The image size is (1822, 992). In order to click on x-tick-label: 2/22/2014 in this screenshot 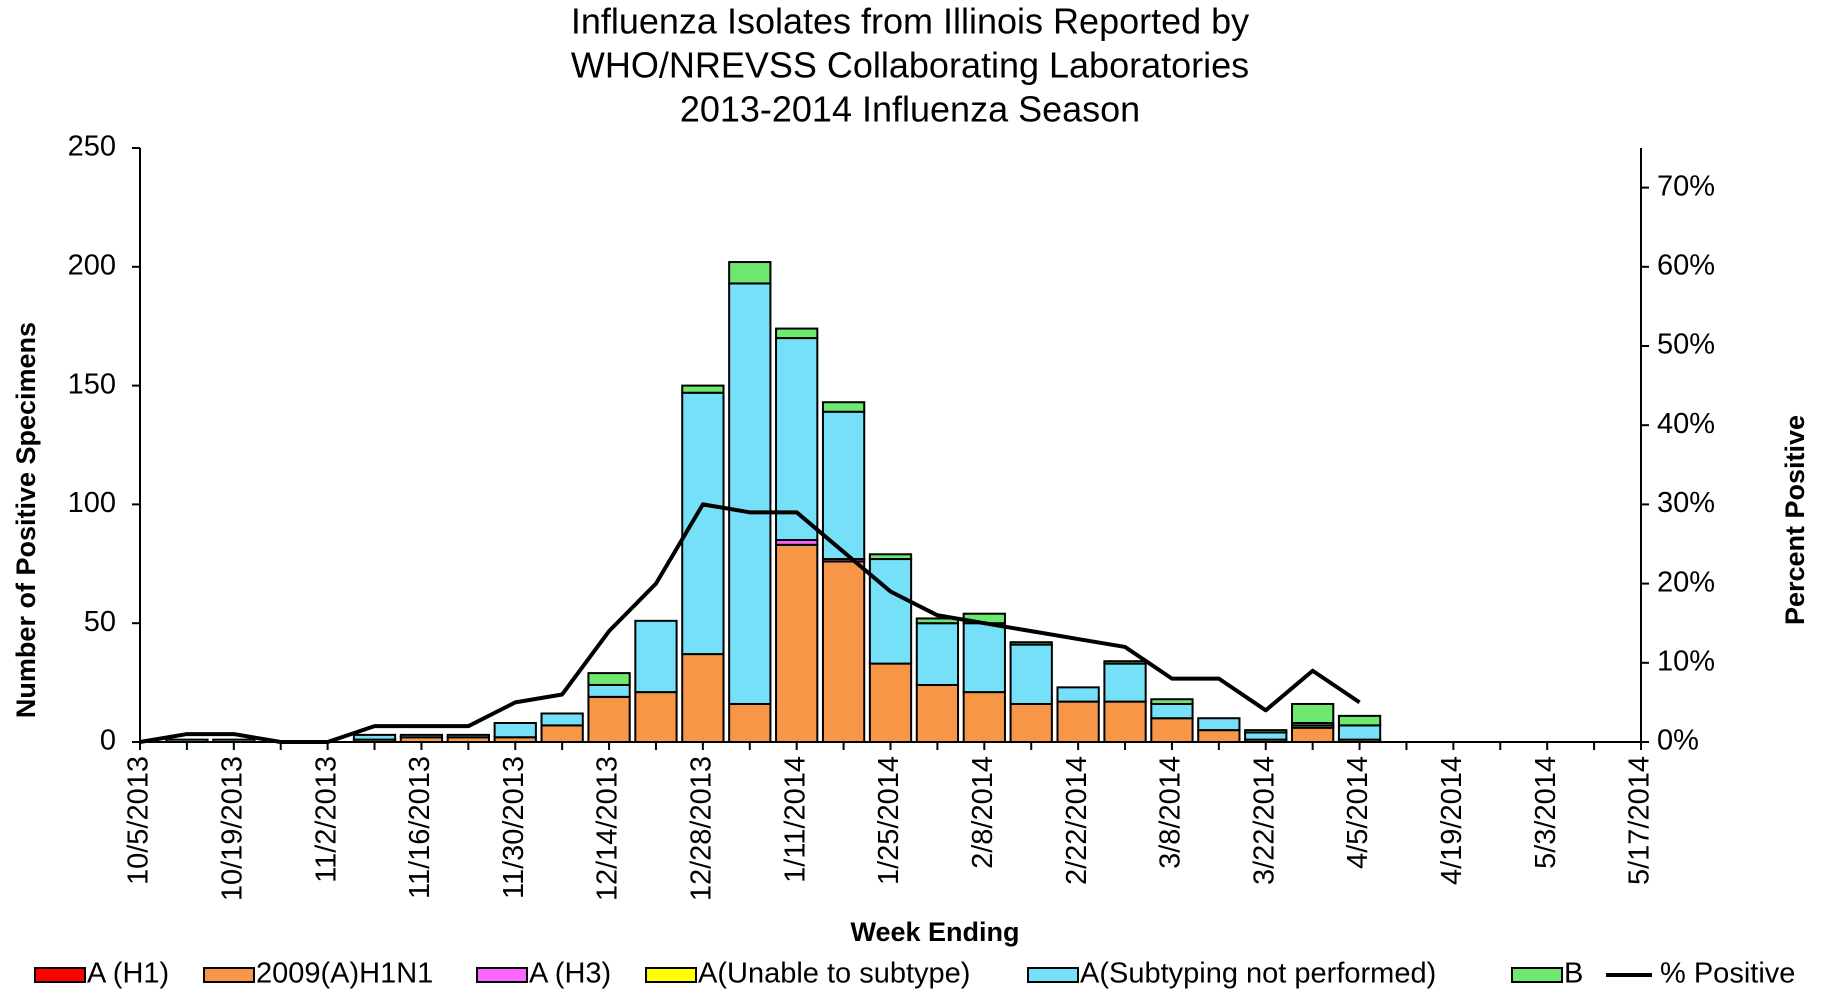, I will do `click(1077, 820)`.